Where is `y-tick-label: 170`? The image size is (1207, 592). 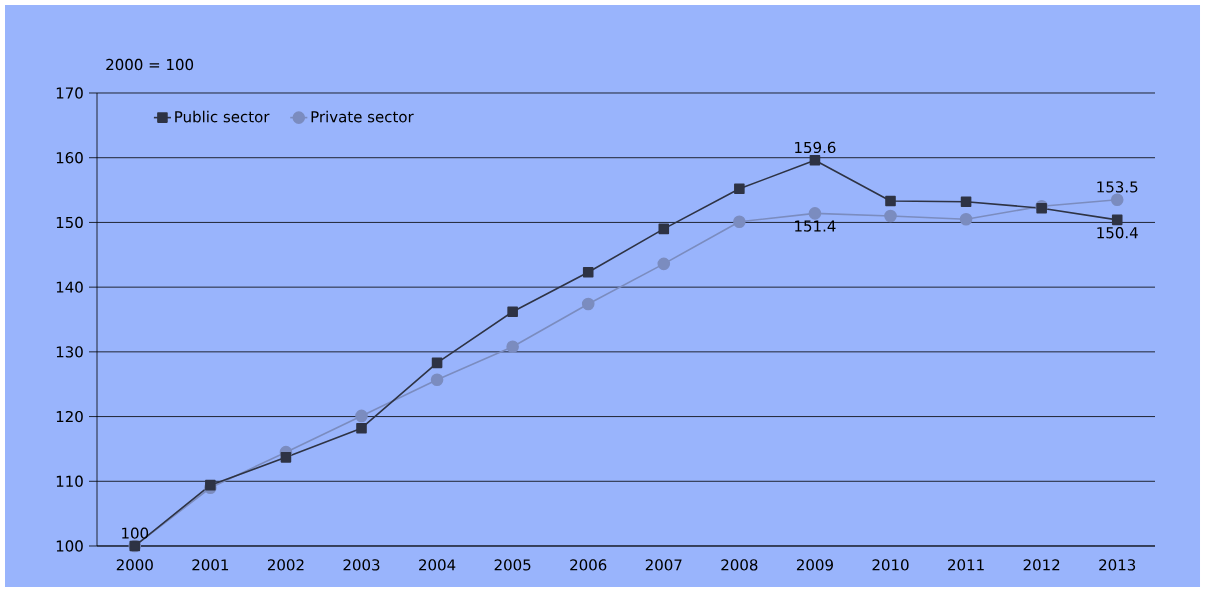
y-tick-label: 170 is located at coordinates (69, 93).